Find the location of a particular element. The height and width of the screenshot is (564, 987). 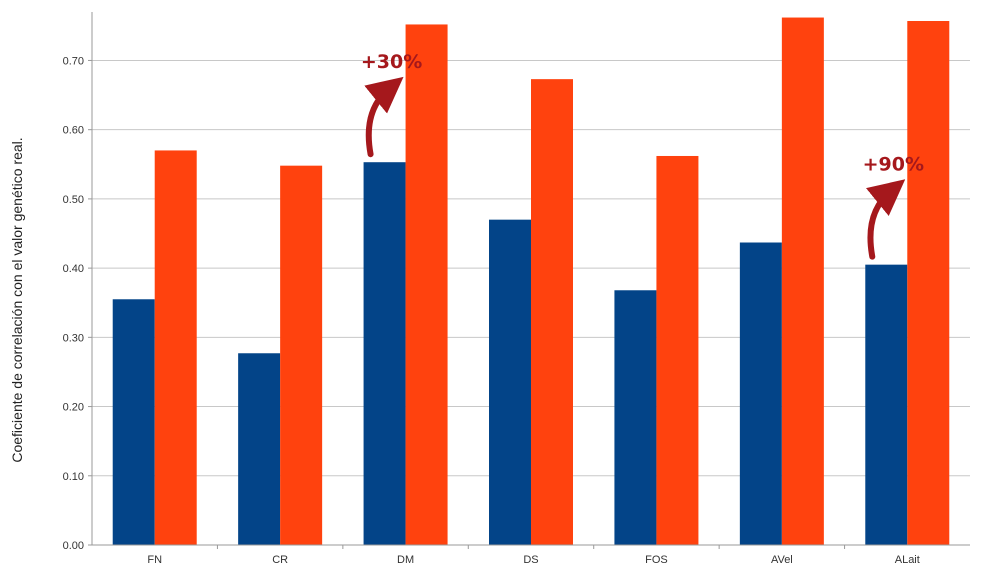

y-tick-label: 0.70 is located at coordinates (73, 61).